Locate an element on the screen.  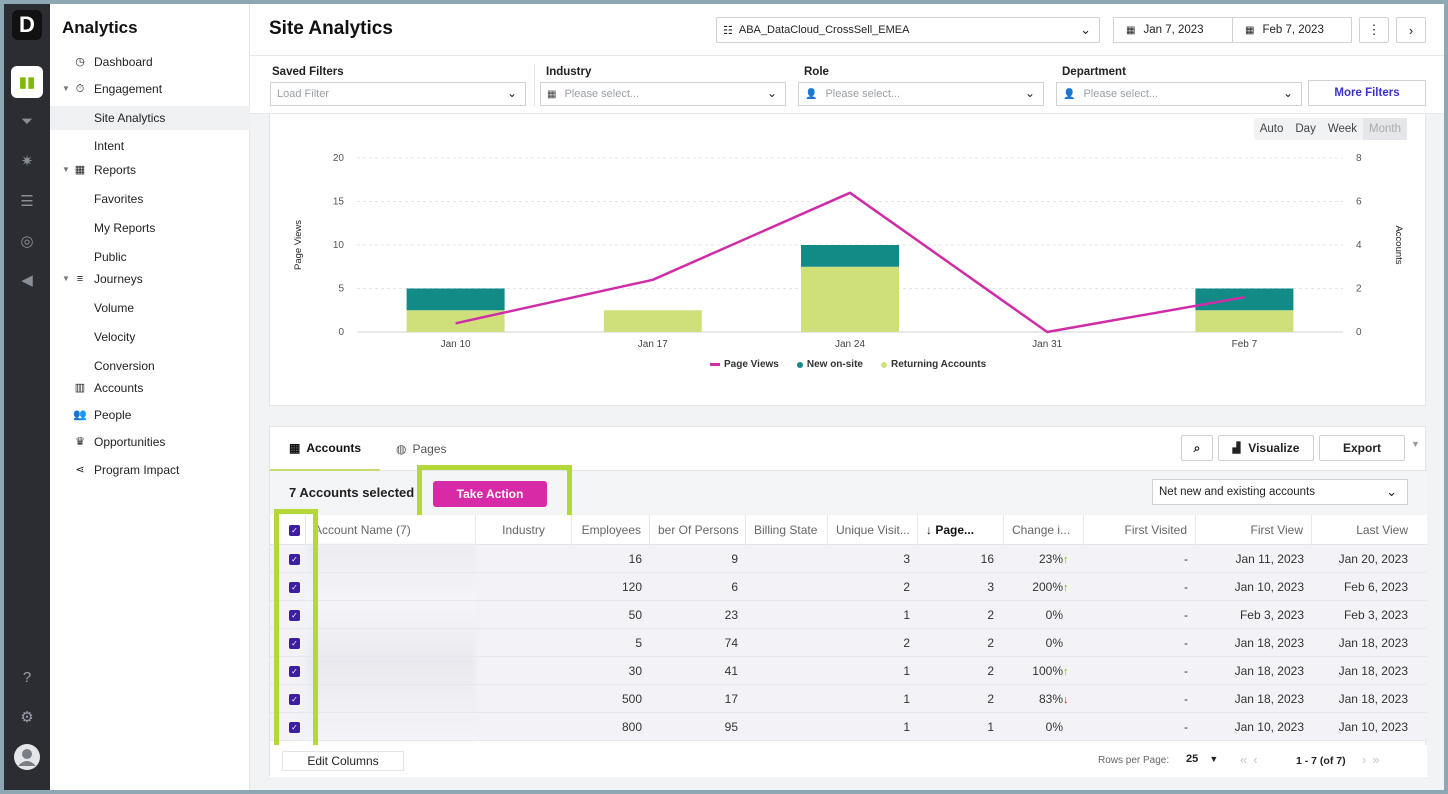
nav-item-dashboard: ◷ Dashboard is located at coordinates (150, 62).